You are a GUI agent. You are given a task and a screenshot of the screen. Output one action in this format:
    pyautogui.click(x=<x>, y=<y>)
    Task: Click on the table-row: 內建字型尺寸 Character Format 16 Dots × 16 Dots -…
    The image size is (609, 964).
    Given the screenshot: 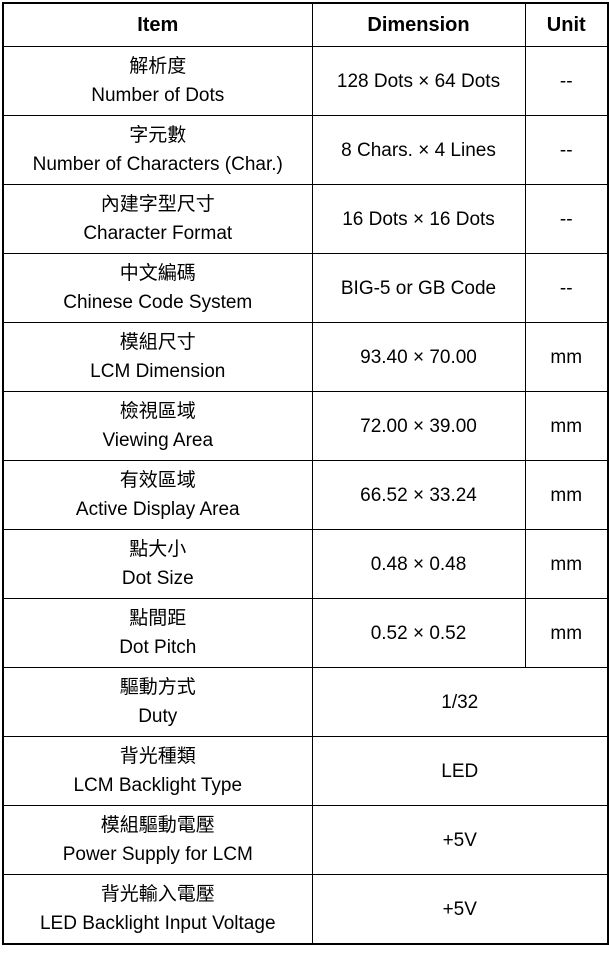 What is the action you would take?
    pyautogui.click(x=305, y=219)
    